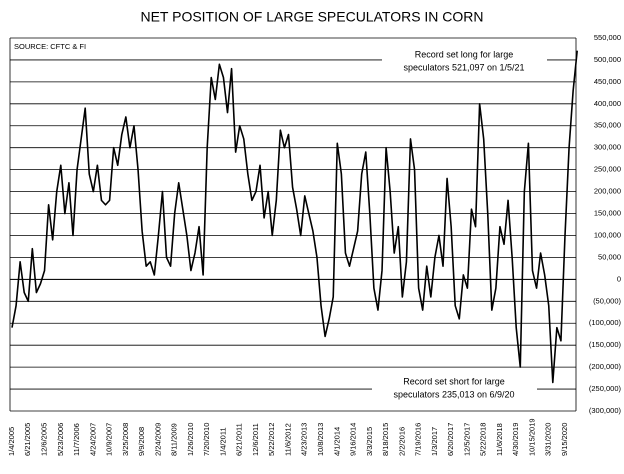 The image size is (624, 474). Describe the element at coordinates (483, 439) in the screenshot. I see `x-tick-label: 5/22/2018` at that location.